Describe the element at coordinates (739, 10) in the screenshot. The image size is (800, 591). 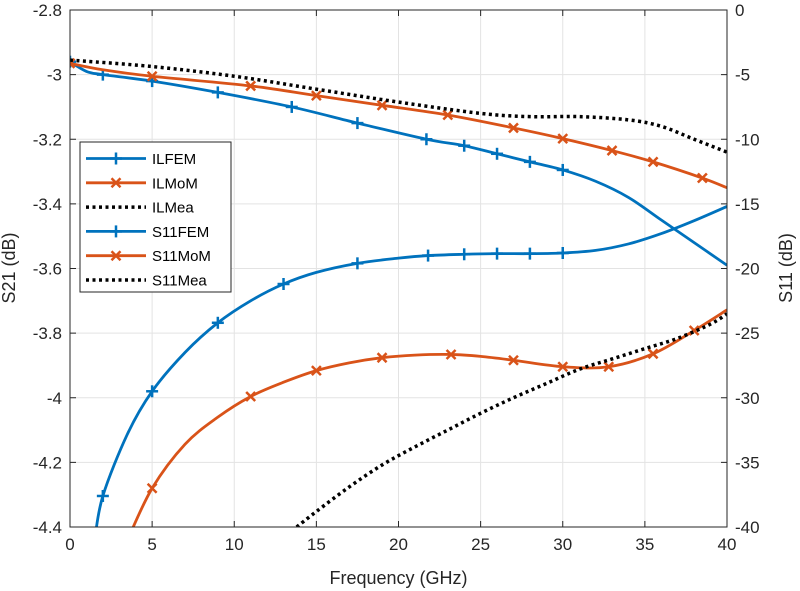
I see `y-right-tick-label: 0` at that location.